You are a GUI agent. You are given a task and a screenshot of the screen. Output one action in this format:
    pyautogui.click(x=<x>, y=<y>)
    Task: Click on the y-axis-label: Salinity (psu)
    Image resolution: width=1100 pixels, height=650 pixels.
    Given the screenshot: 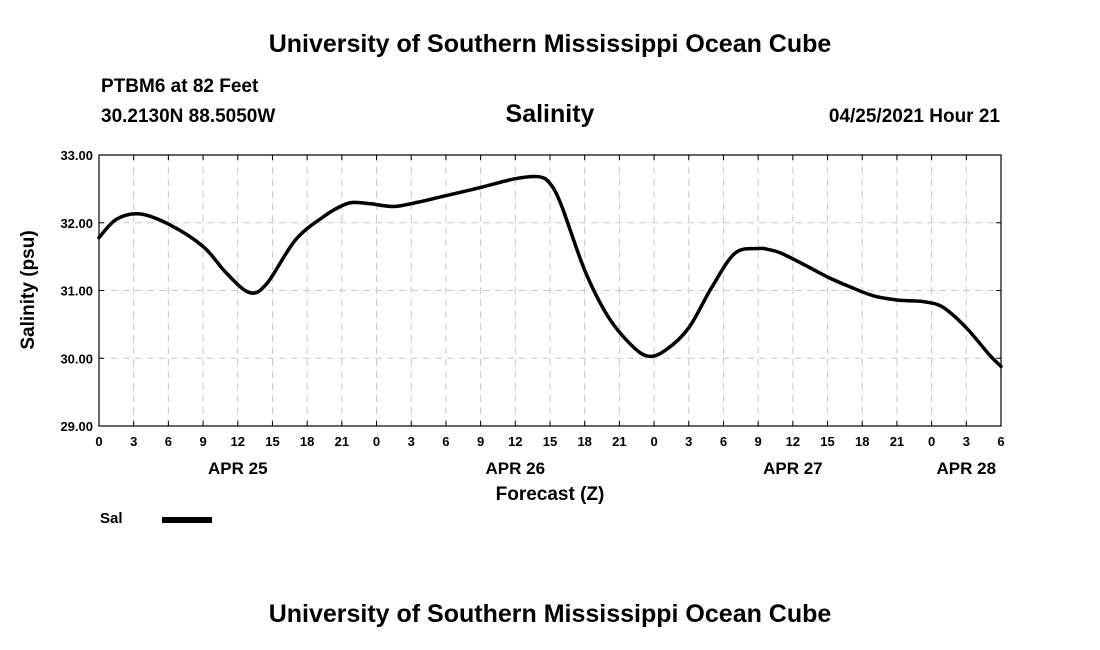 What is the action you would take?
    pyautogui.click(x=28, y=289)
    